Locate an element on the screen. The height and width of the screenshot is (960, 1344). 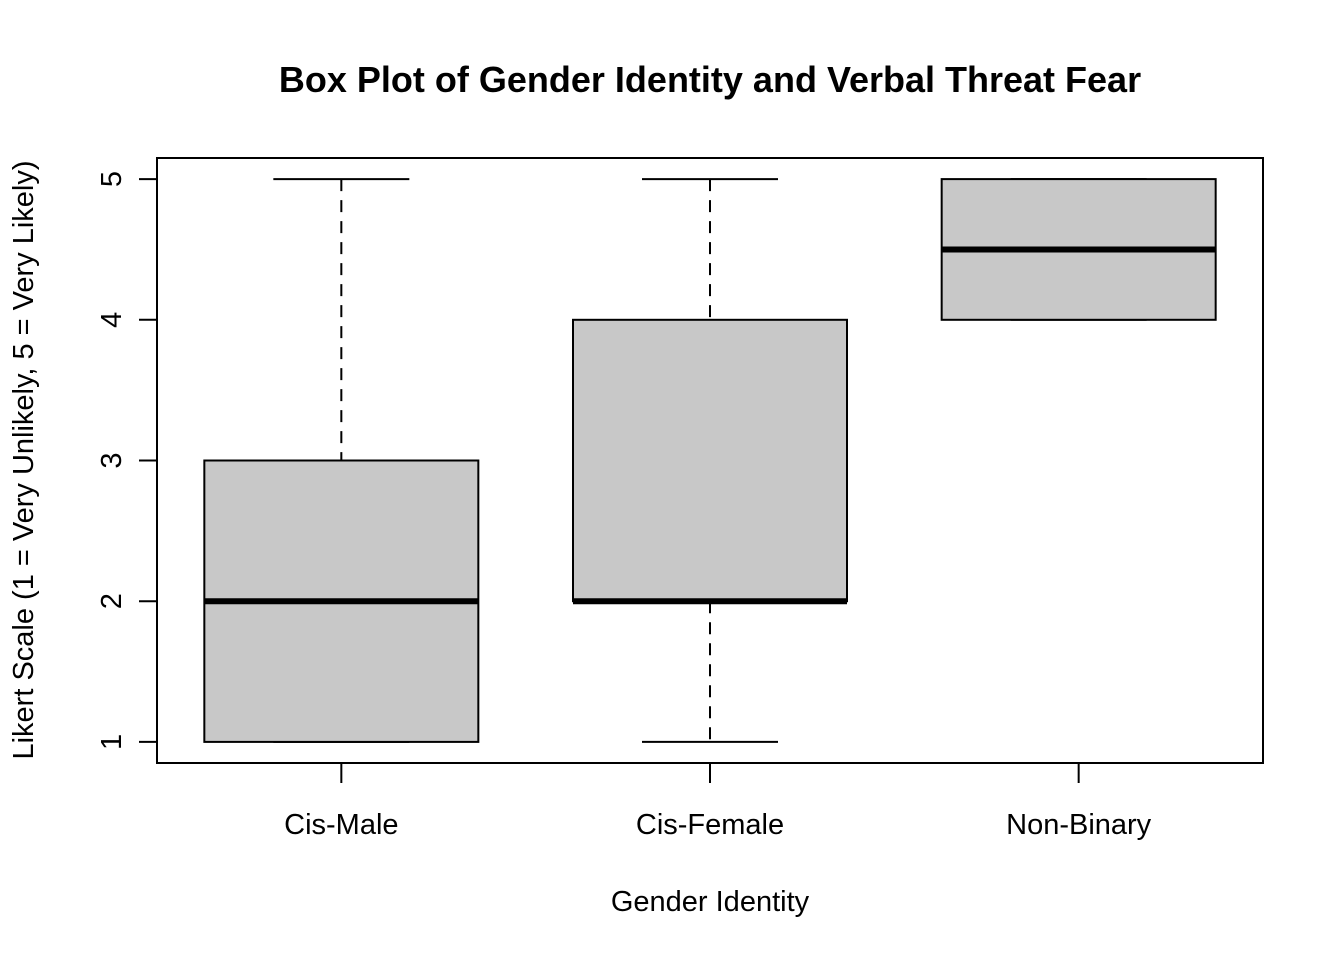
y-tick-label-4: 4 is located at coordinates (112, 320).